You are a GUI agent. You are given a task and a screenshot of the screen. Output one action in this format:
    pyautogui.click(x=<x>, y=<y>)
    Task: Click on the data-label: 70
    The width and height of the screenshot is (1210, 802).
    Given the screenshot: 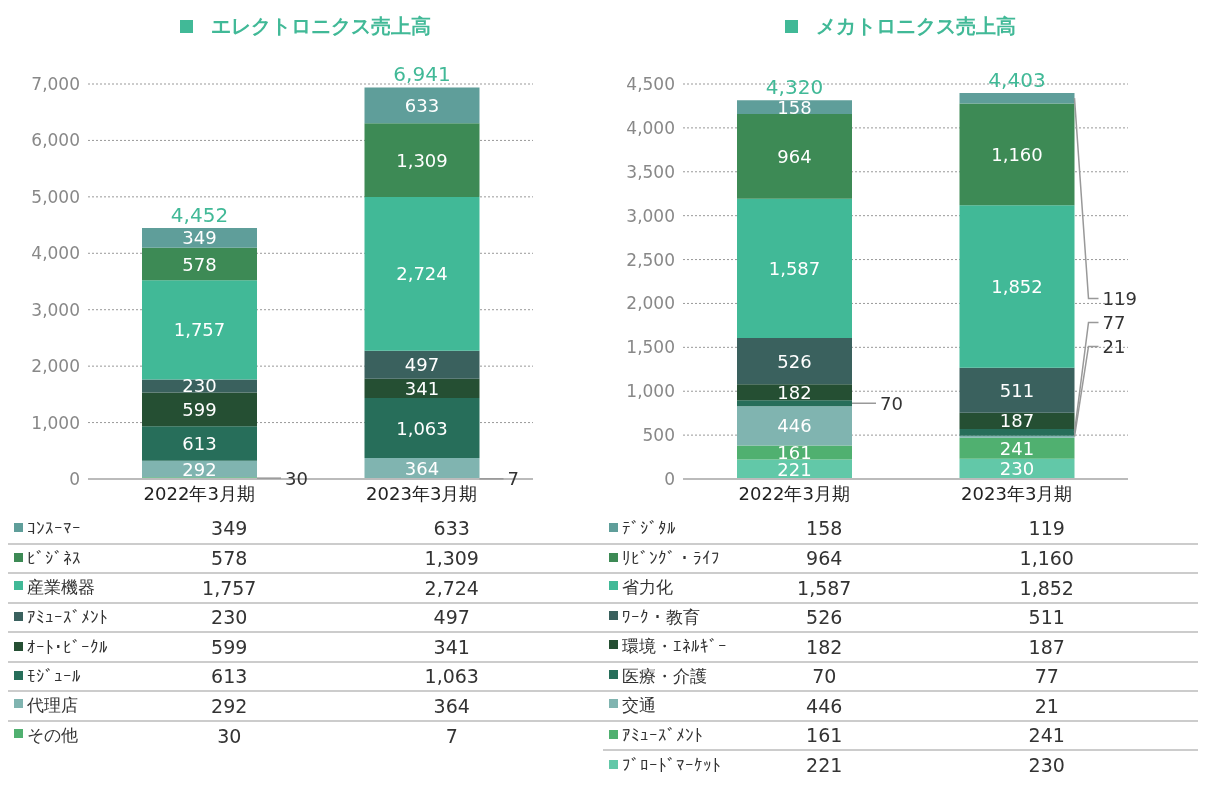 What is the action you would take?
    pyautogui.click(x=824, y=677)
    